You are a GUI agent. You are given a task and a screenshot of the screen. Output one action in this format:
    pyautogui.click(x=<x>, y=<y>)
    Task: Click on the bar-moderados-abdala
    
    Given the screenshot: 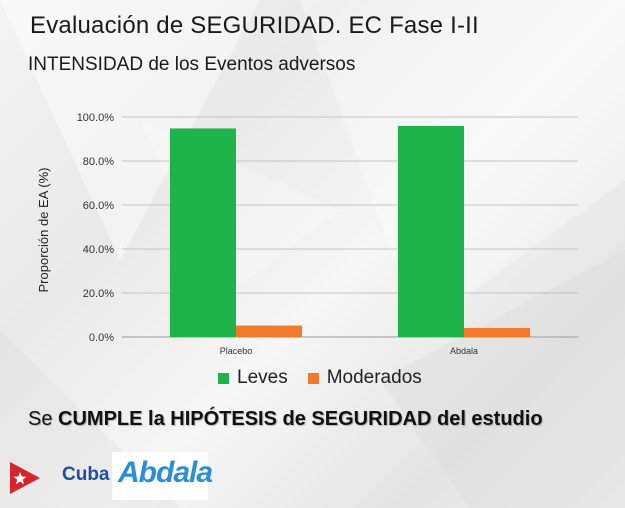 What is the action you would take?
    pyautogui.click(x=497, y=332)
    